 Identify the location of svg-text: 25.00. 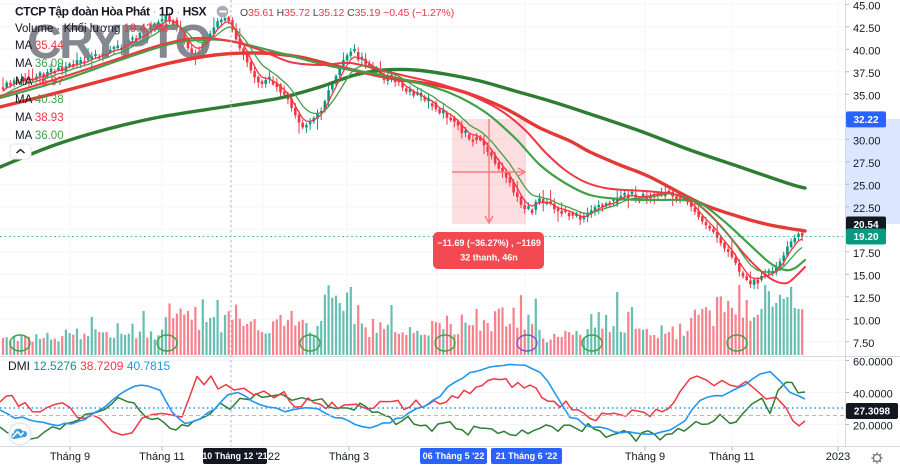
(867, 187).